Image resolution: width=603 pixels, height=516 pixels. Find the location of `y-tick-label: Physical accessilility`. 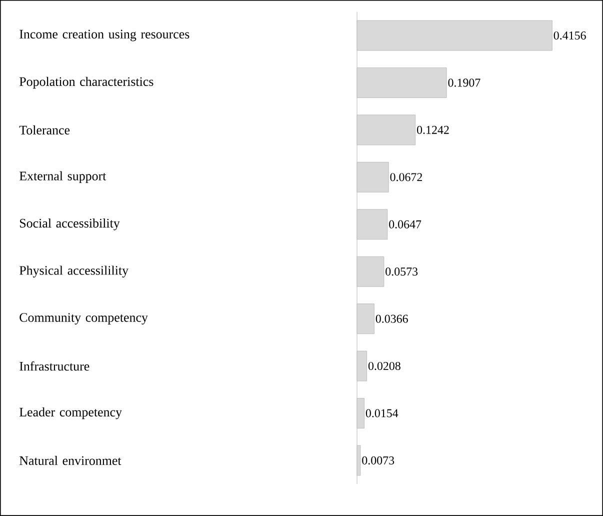

y-tick-label: Physical accessilility is located at coordinates (74, 272).